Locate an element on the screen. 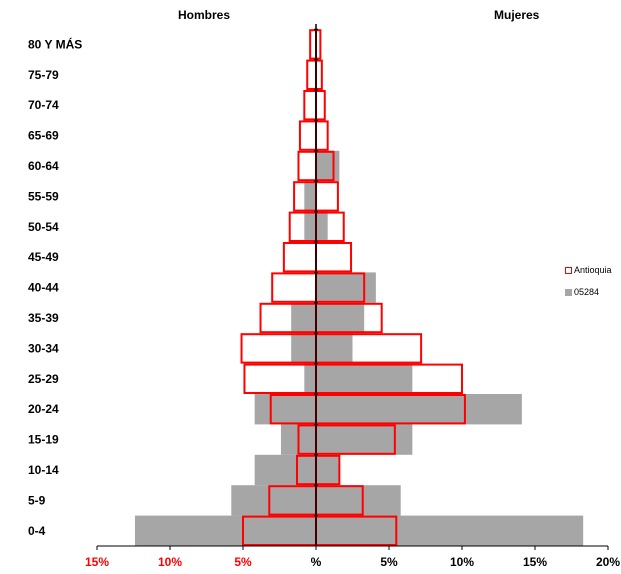 The width and height of the screenshot is (621, 574). x-tick-label-4: 5% is located at coordinates (389, 562).